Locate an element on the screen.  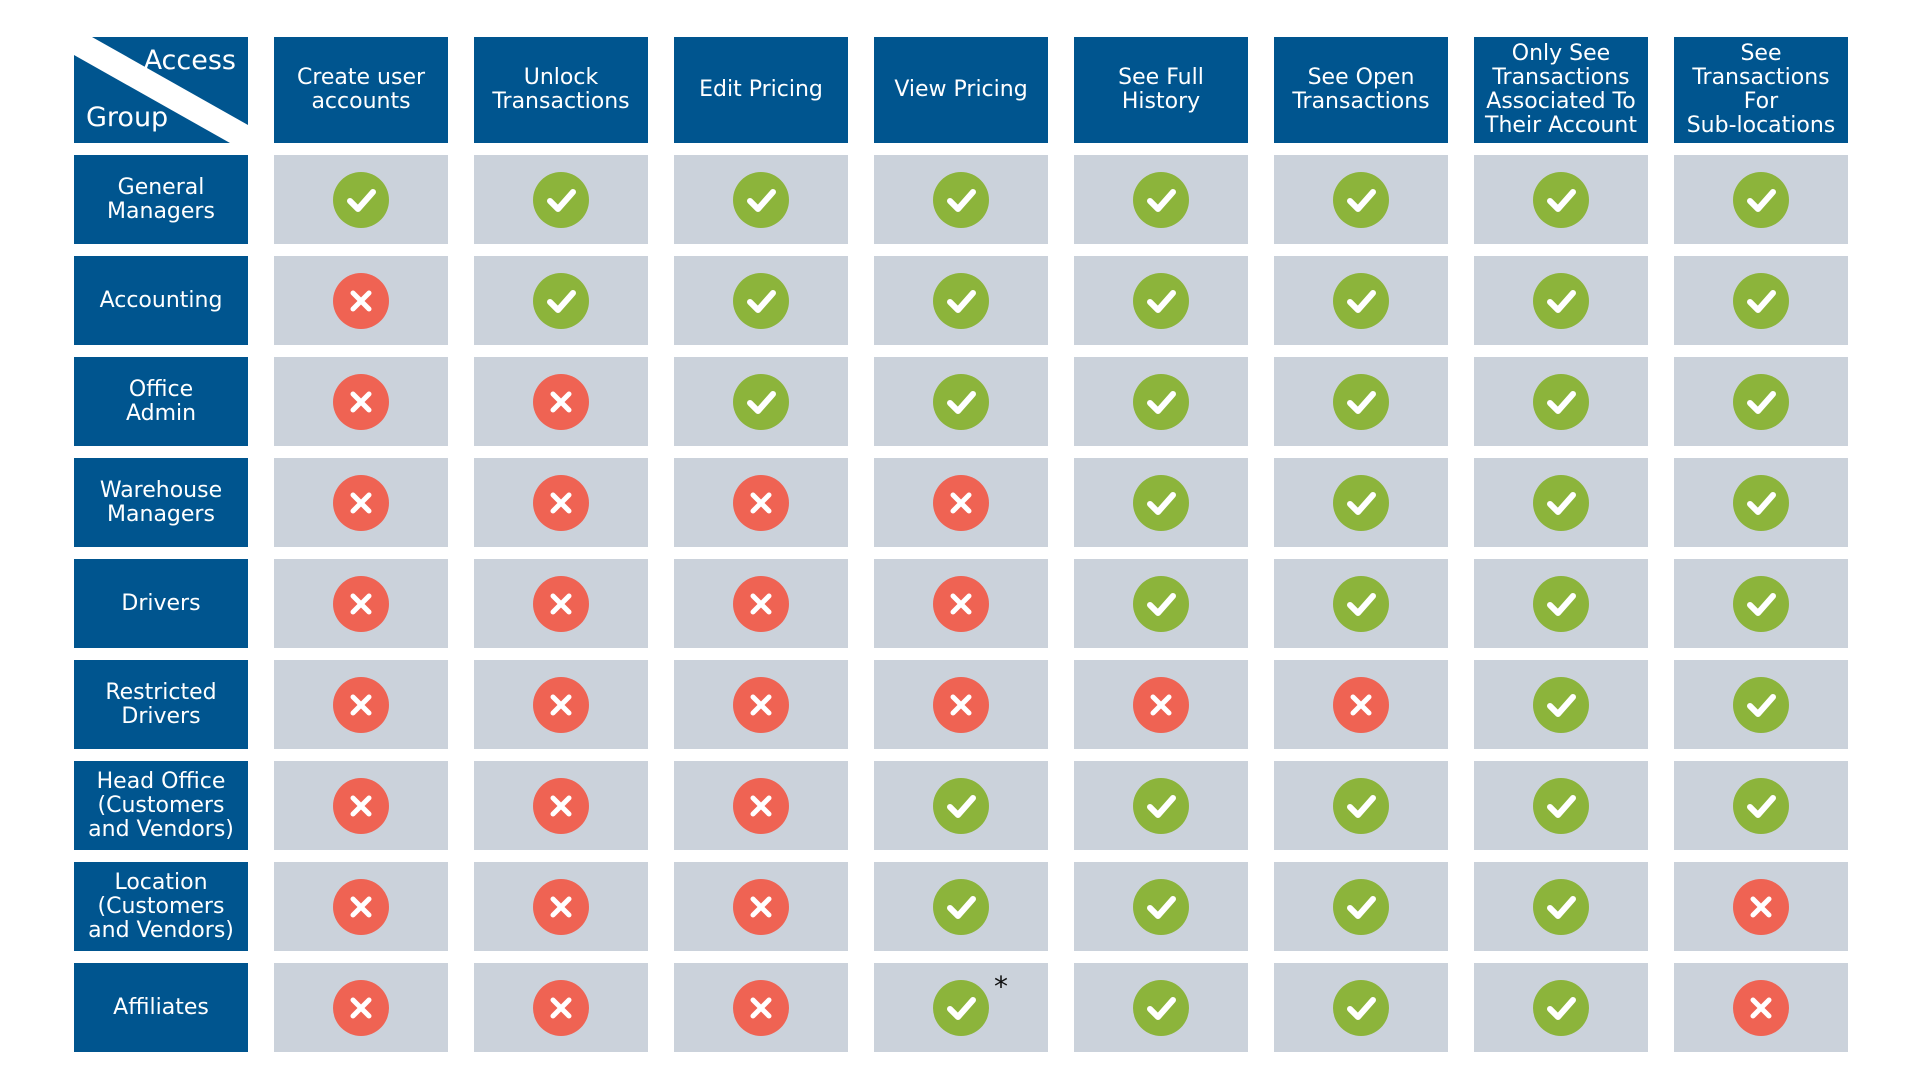
row-header: Drivers is located at coordinates (161, 603).